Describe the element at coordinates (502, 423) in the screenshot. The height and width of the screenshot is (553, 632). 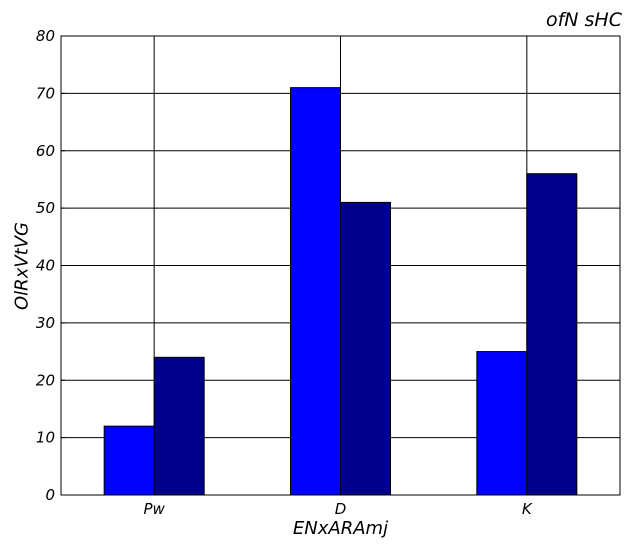
I see `bar-series-1-k` at that location.